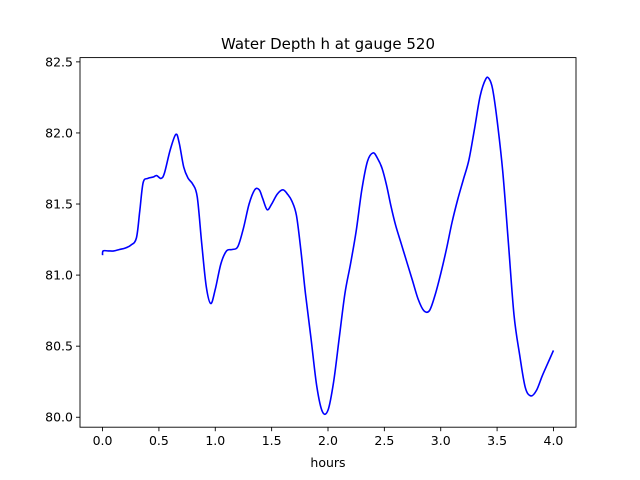  Describe the element at coordinates (441, 440) in the screenshot. I see `x-tick-label: 3.0` at that location.